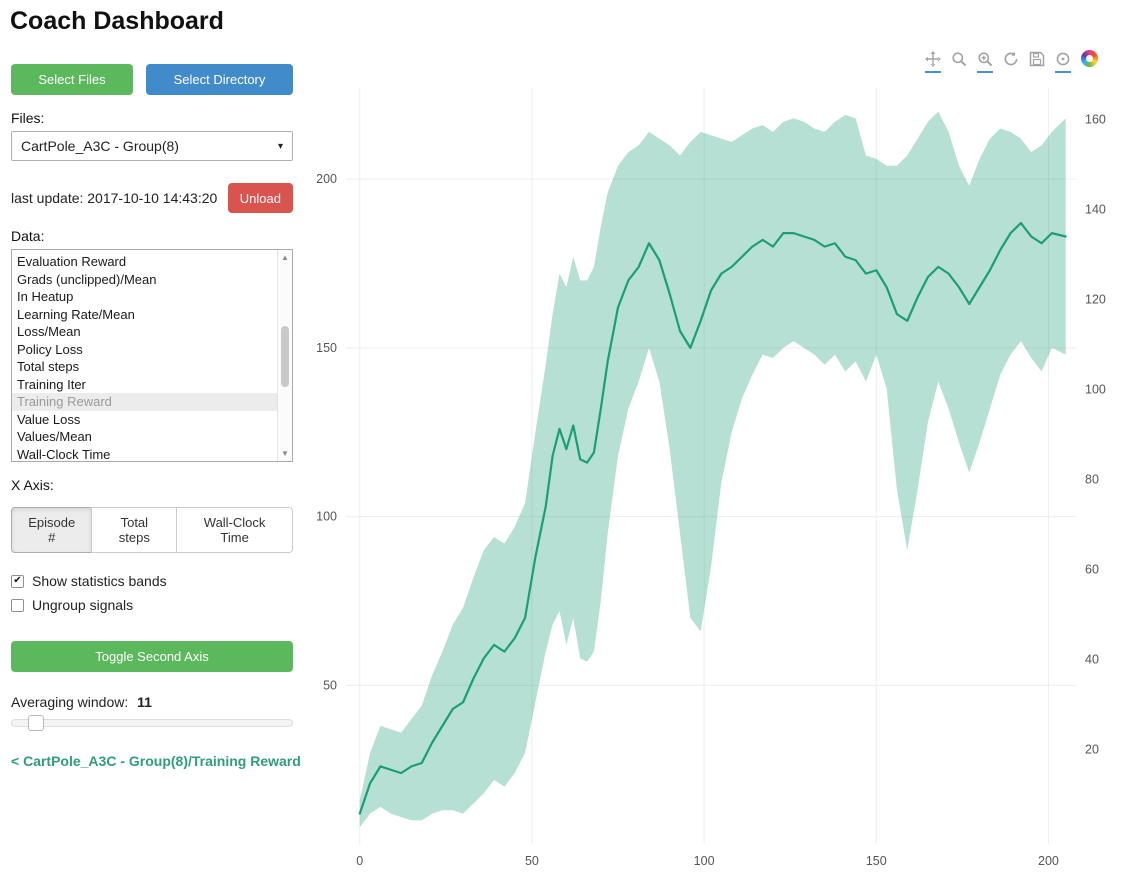 This screenshot has height=888, width=1142. Describe the element at coordinates (985, 62) in the screenshot. I see `wheel-zoom-icon` at that location.